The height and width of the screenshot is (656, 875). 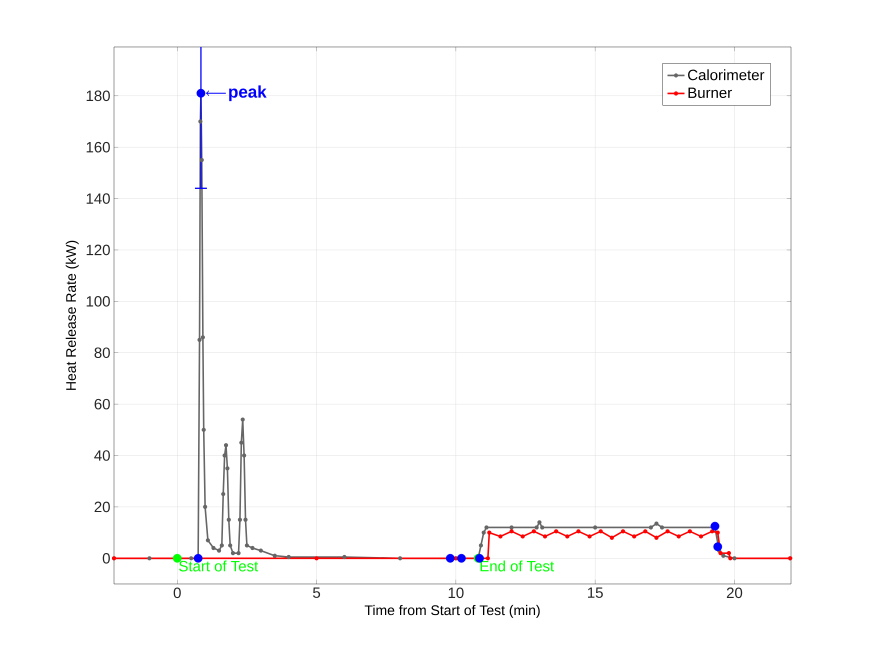 What do you see at coordinates (456, 593) in the screenshot?
I see `x-tick-label: 10` at bounding box center [456, 593].